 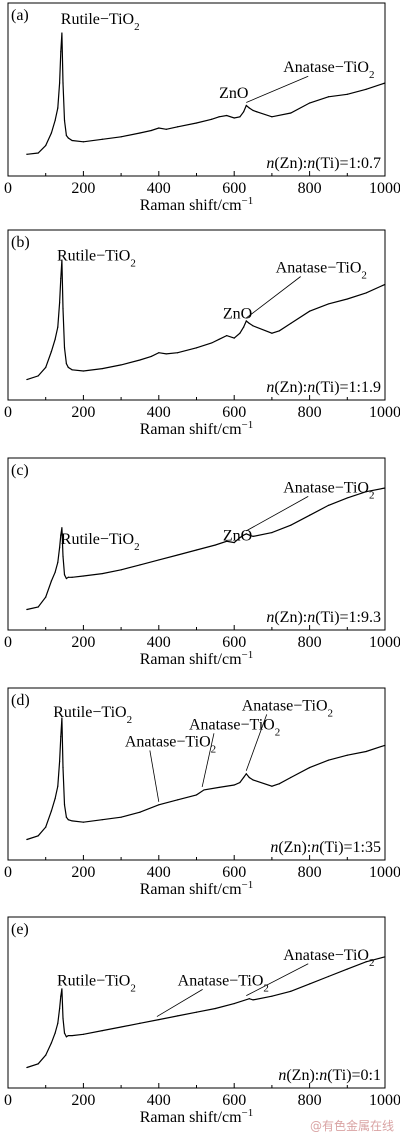 I want to click on annotation-anatase-515: Anatase−TiO2, so click(x=234, y=727).